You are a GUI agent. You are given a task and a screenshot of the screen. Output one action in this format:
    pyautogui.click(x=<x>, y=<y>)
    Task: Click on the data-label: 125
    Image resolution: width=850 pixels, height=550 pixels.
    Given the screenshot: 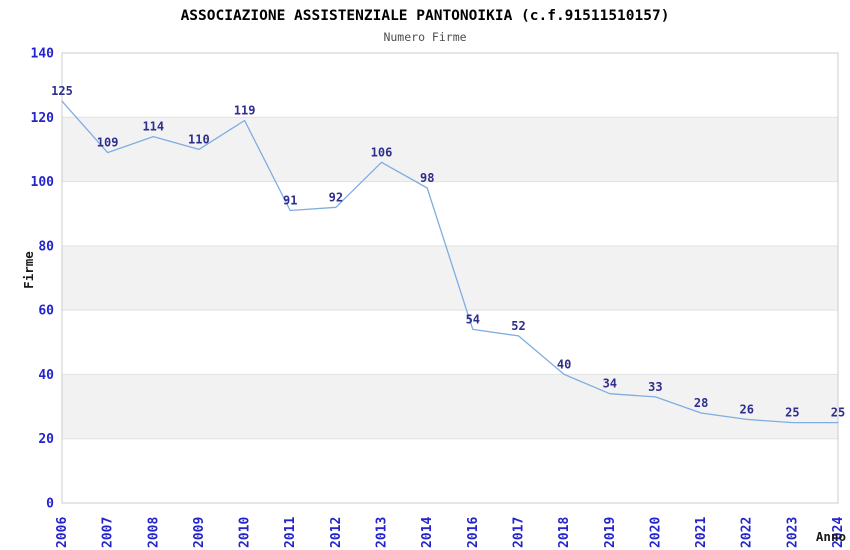 What is the action you would take?
    pyautogui.click(x=62, y=91)
    